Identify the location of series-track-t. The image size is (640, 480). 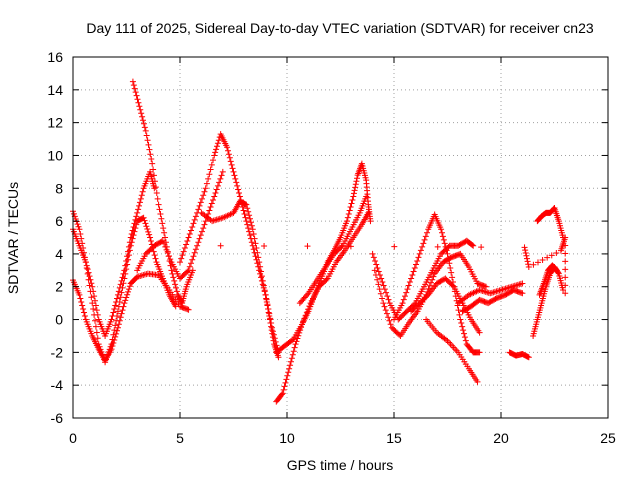
(550, 222).